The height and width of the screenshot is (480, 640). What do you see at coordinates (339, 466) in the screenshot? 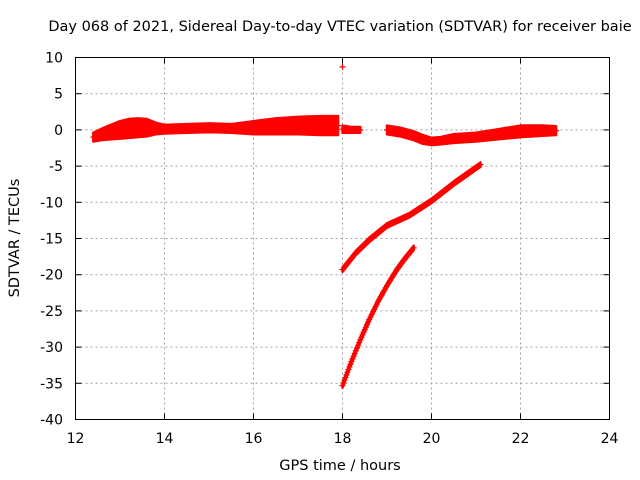
I see `x-axis-label: GPS time / hours` at bounding box center [339, 466].